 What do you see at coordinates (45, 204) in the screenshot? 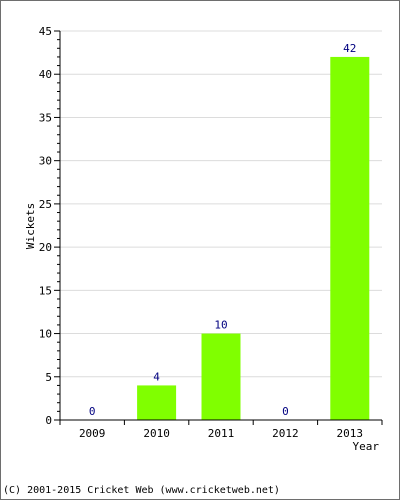
I see `y-tick-label: 25` at bounding box center [45, 204].